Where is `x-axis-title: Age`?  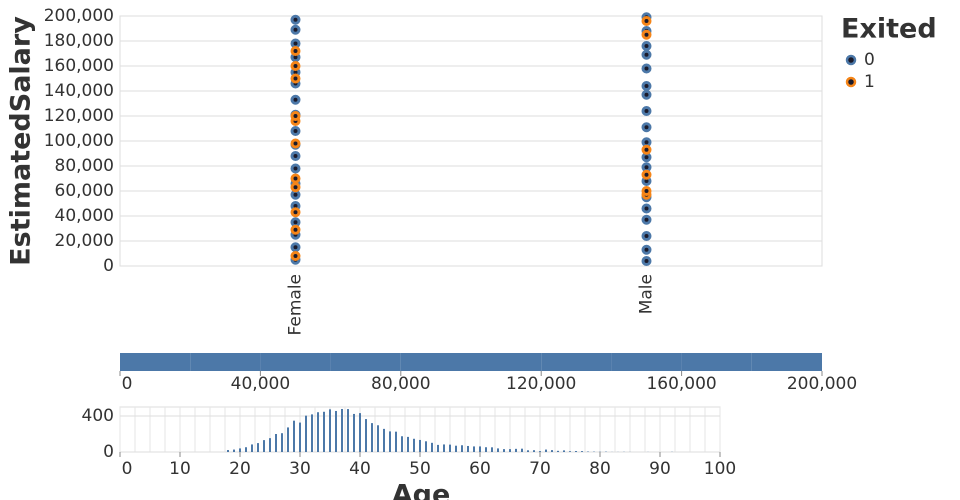 x-axis-title: Age is located at coordinates (421, 490).